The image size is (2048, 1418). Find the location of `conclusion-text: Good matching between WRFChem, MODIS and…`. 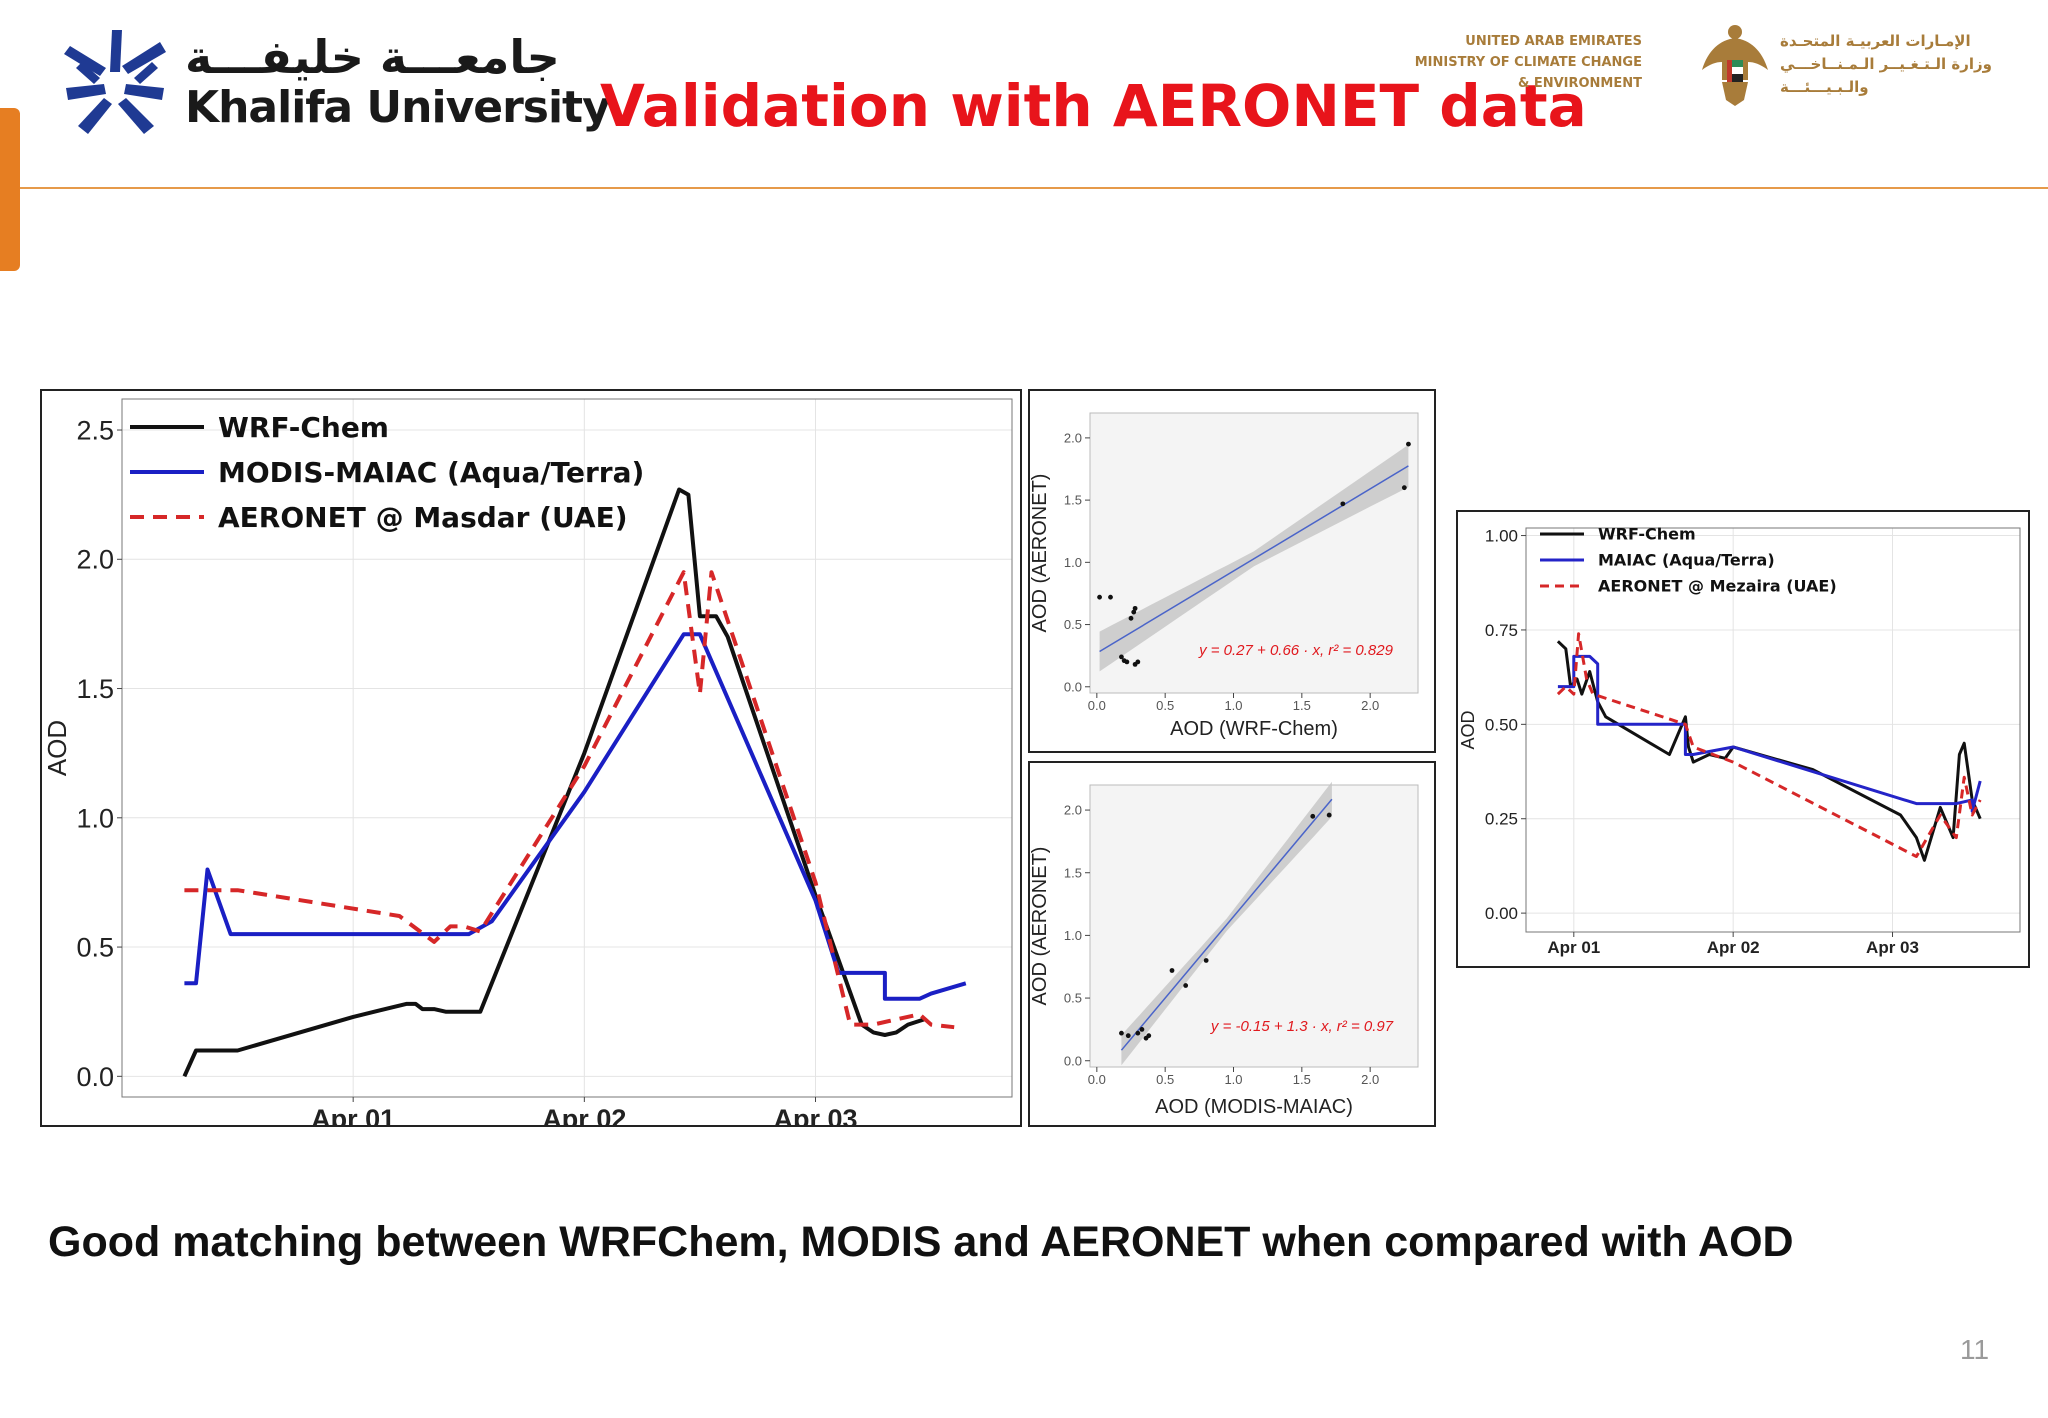

conclusion-text: Good matching between WRFChem, MODIS and… is located at coordinates (921, 1242).